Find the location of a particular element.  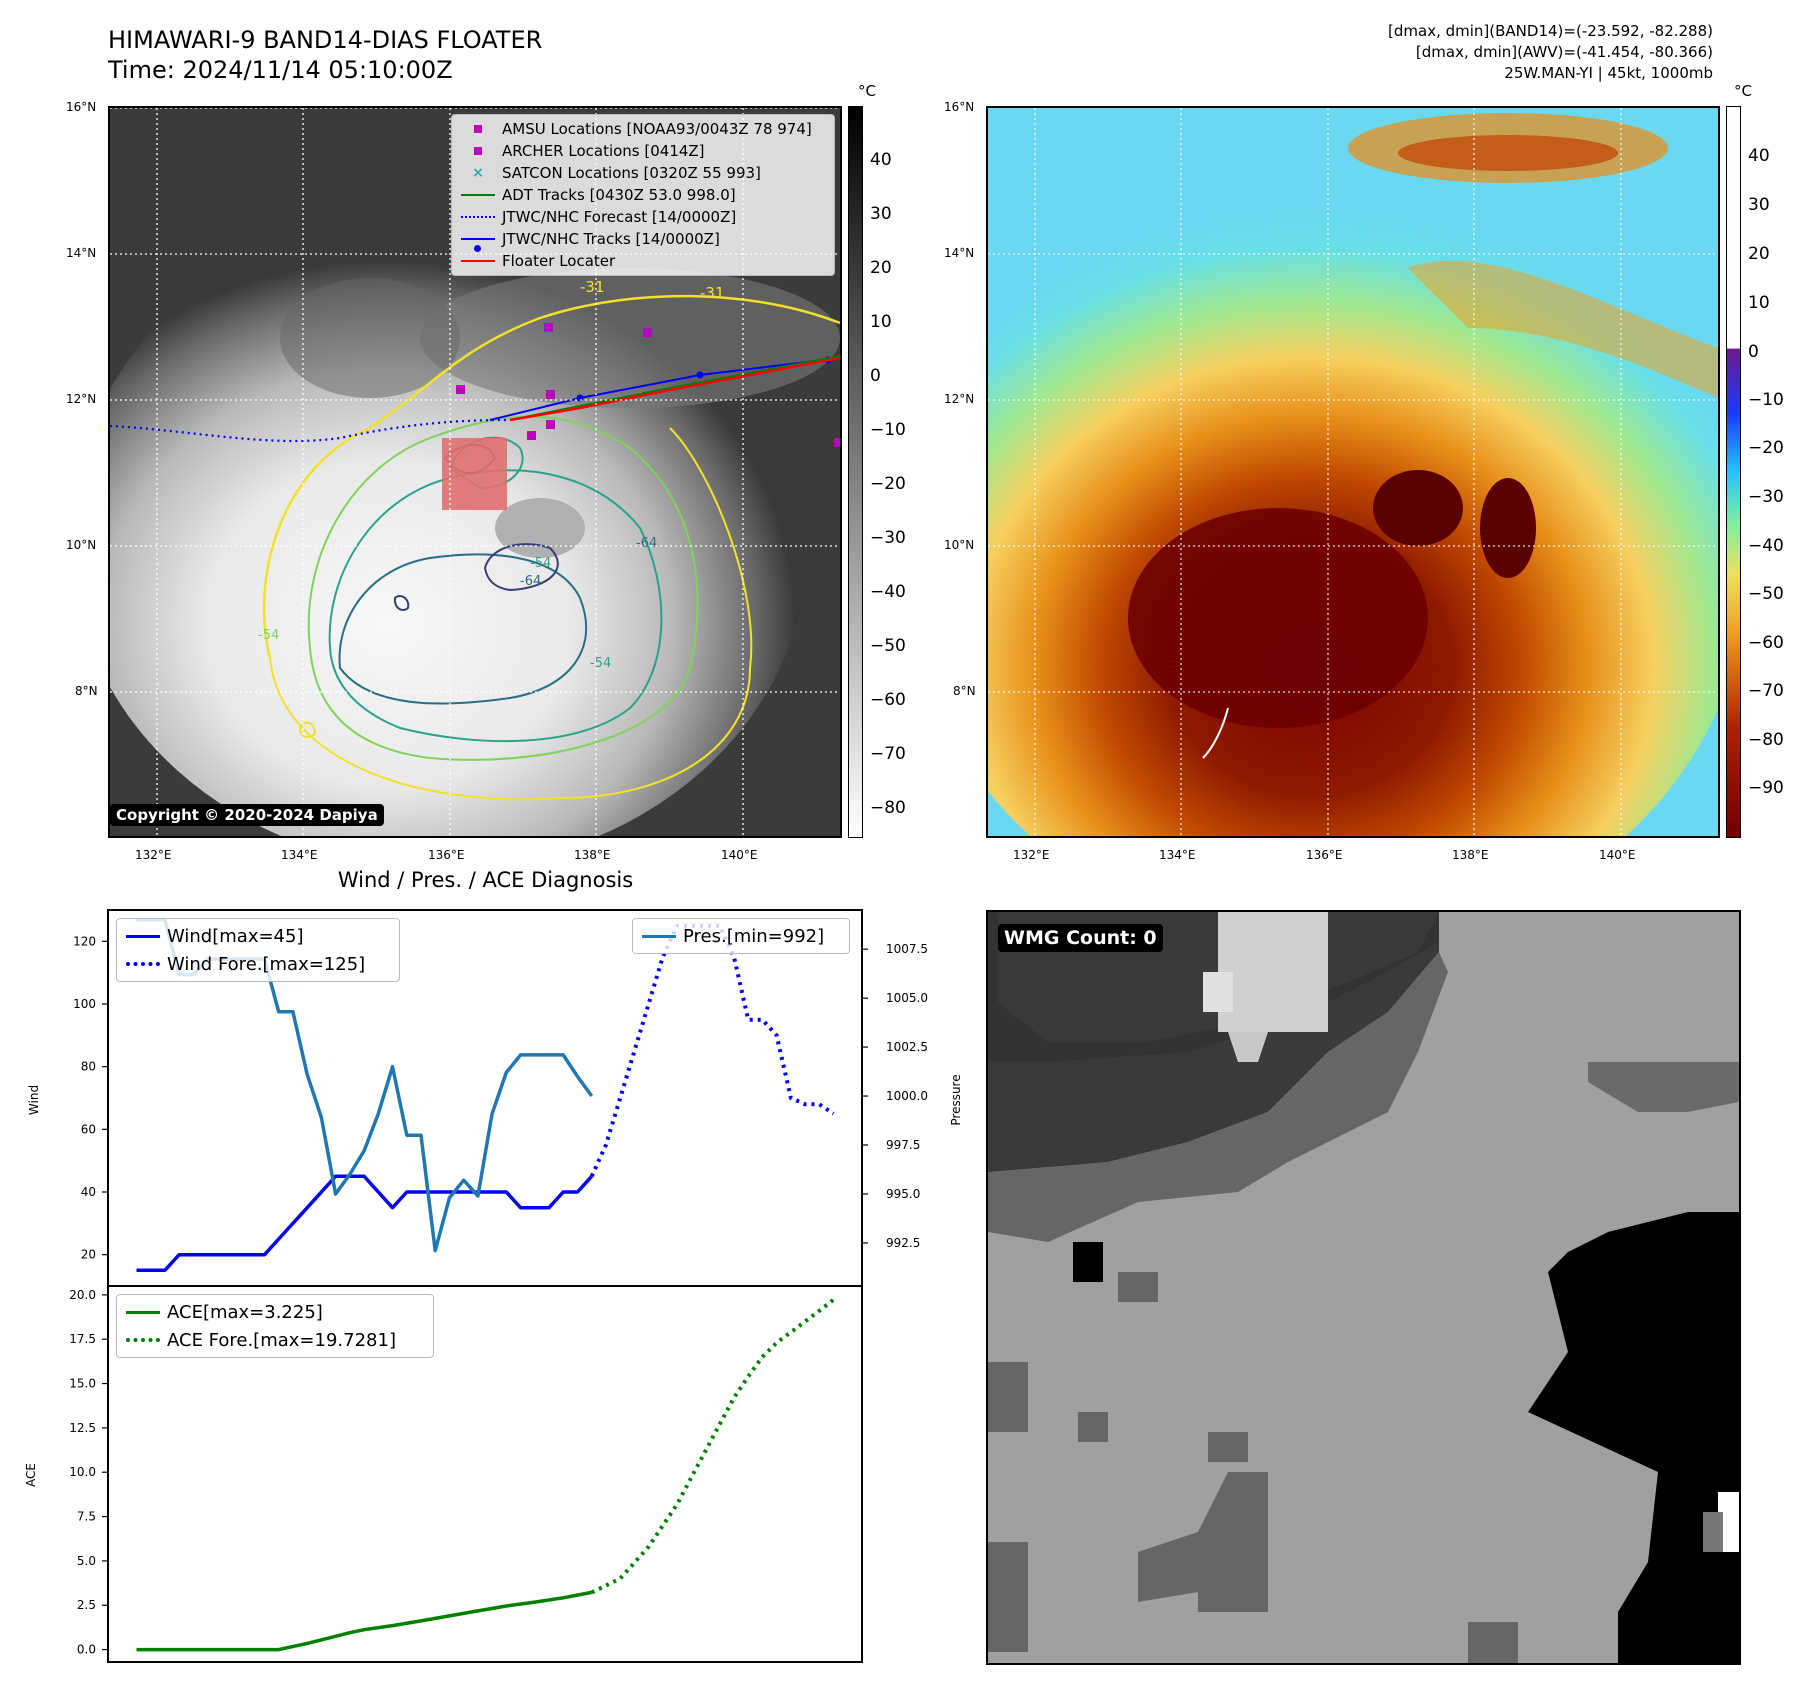

y2-tick-label: 1005.0 is located at coordinates (907, 998).